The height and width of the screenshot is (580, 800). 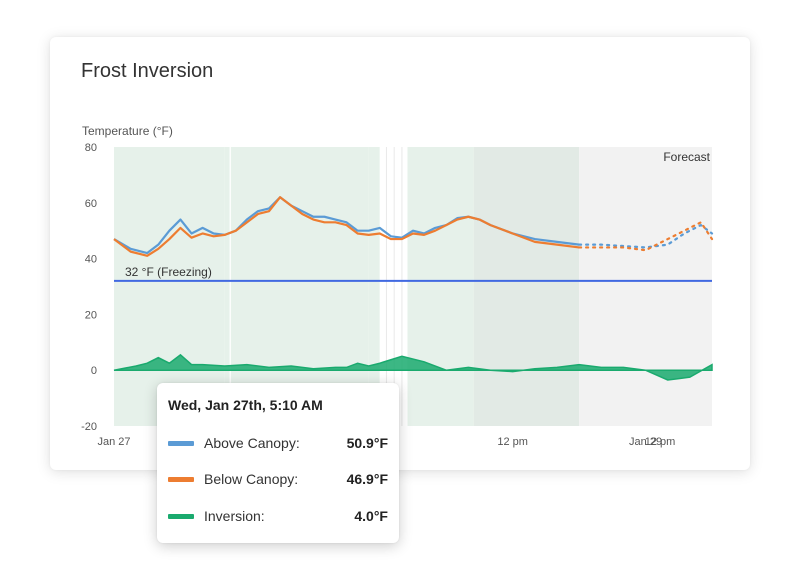 What do you see at coordinates (245, 405) in the screenshot?
I see `tooltip-title: Wed, Jan 27th, 5:10 AM` at bounding box center [245, 405].